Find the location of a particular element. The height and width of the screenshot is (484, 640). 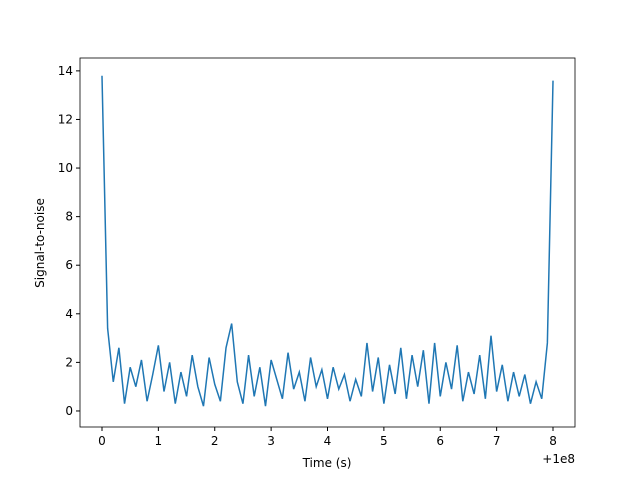

x-tick-label: 3 is located at coordinates (271, 441).